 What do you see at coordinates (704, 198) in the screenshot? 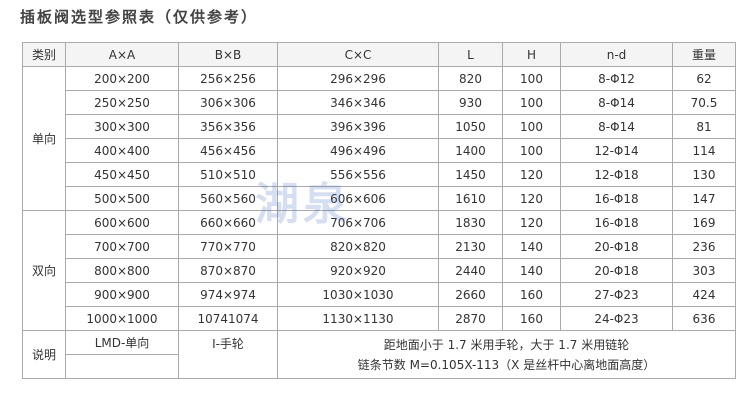
I see `data-cell: 147` at bounding box center [704, 198].